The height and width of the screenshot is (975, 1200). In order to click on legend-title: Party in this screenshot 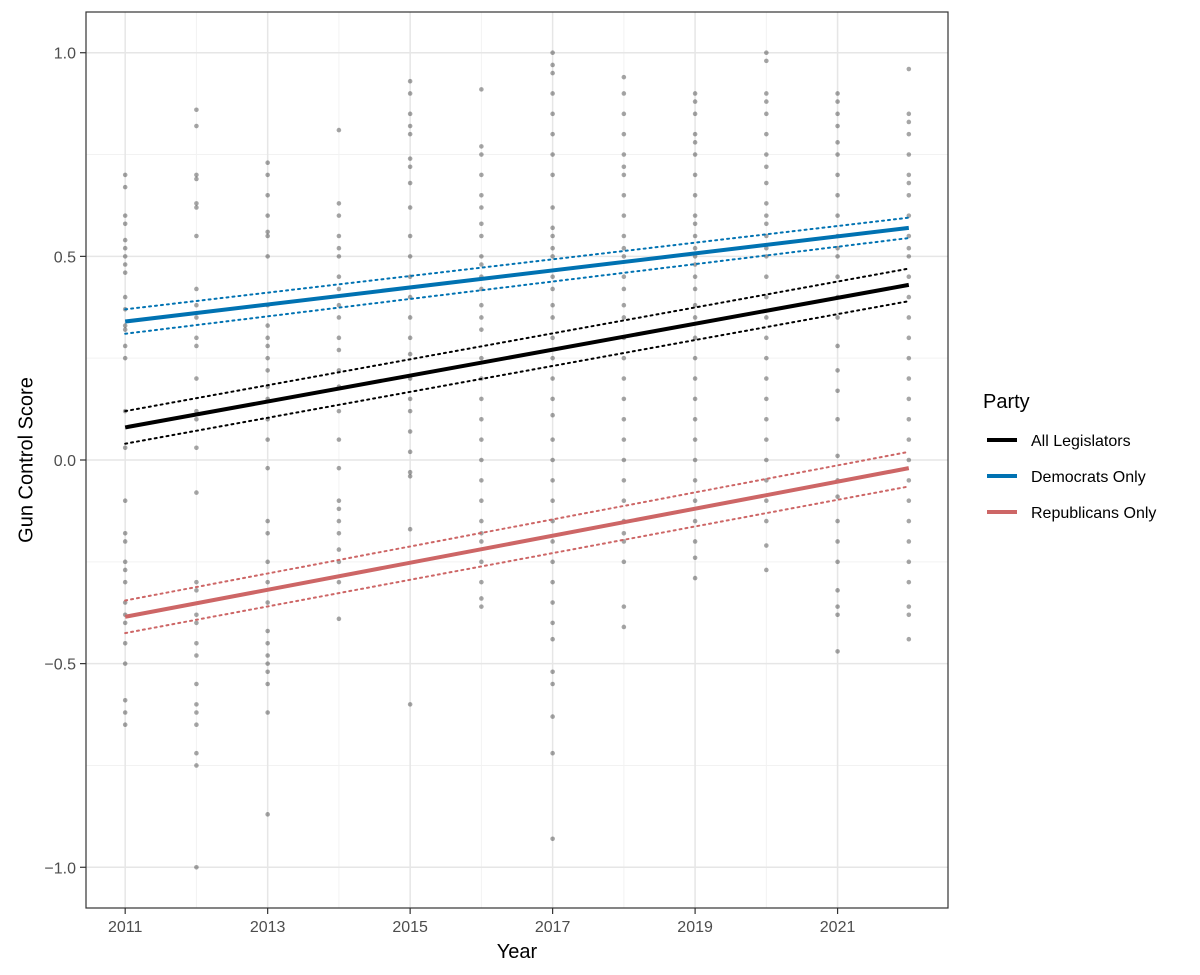, I will do `click(1006, 402)`.